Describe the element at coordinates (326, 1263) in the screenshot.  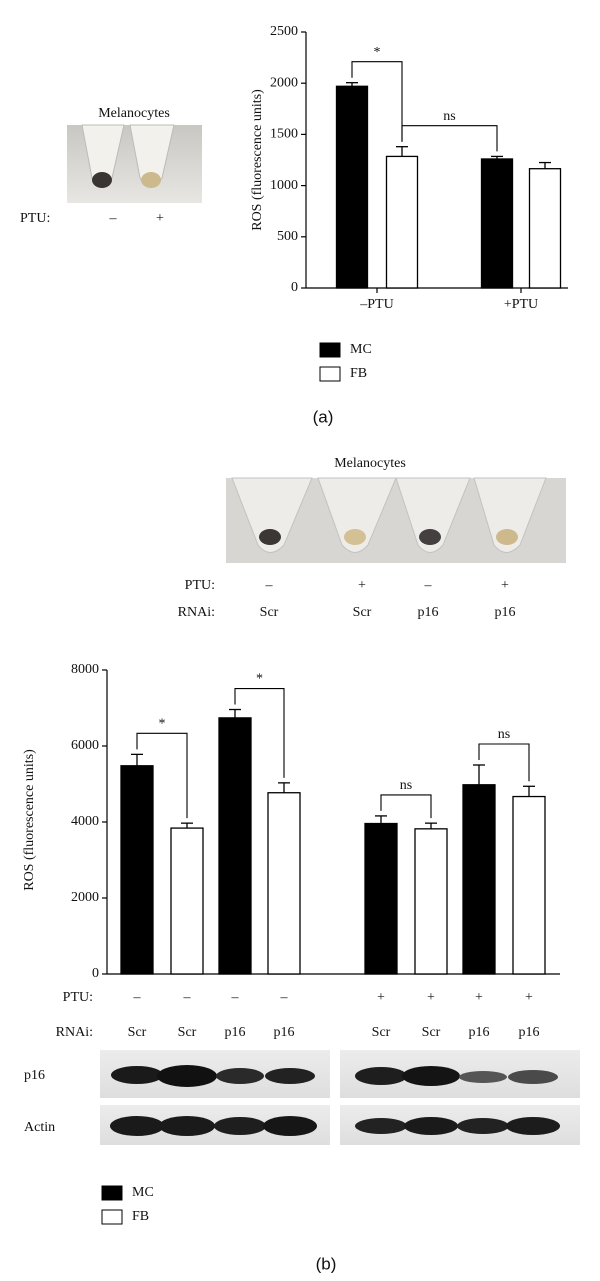
I see `panel-label: (b)` at that location.